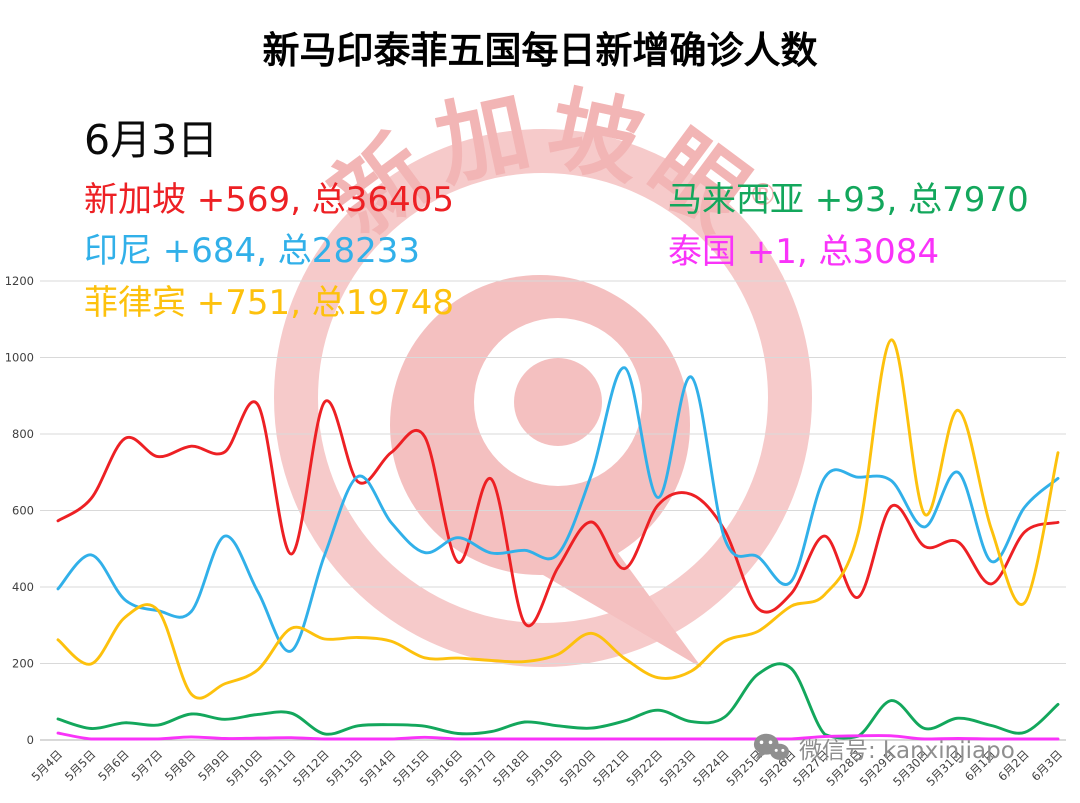 The width and height of the screenshot is (1080, 803). Describe the element at coordinates (848, 200) in the screenshot. I see `legend-malaysia: 马来西亚 +93, 总7970` at that location.